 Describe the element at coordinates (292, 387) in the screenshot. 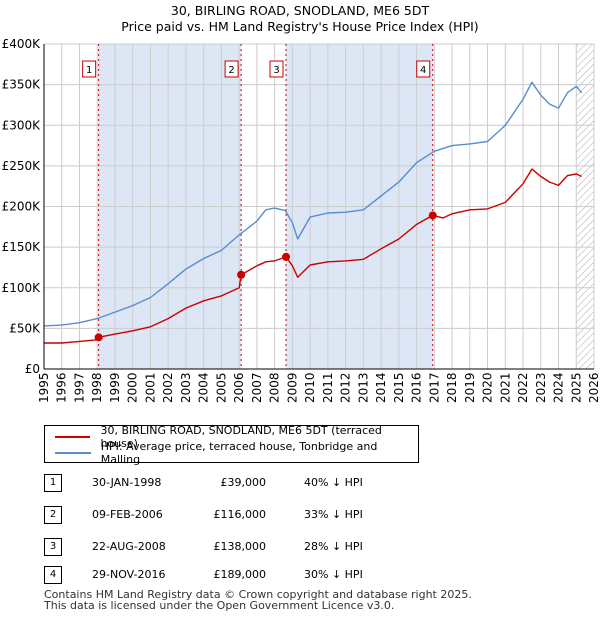

I see `x-tick-label: 2009` at that location.